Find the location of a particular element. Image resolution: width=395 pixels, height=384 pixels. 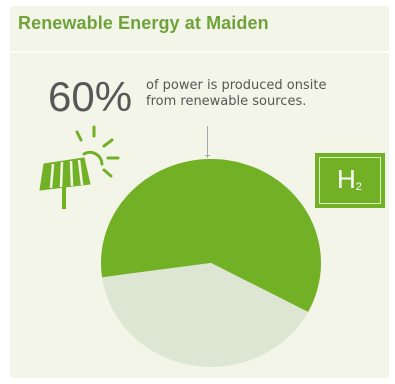

pointer-line is located at coordinates (207, 142).